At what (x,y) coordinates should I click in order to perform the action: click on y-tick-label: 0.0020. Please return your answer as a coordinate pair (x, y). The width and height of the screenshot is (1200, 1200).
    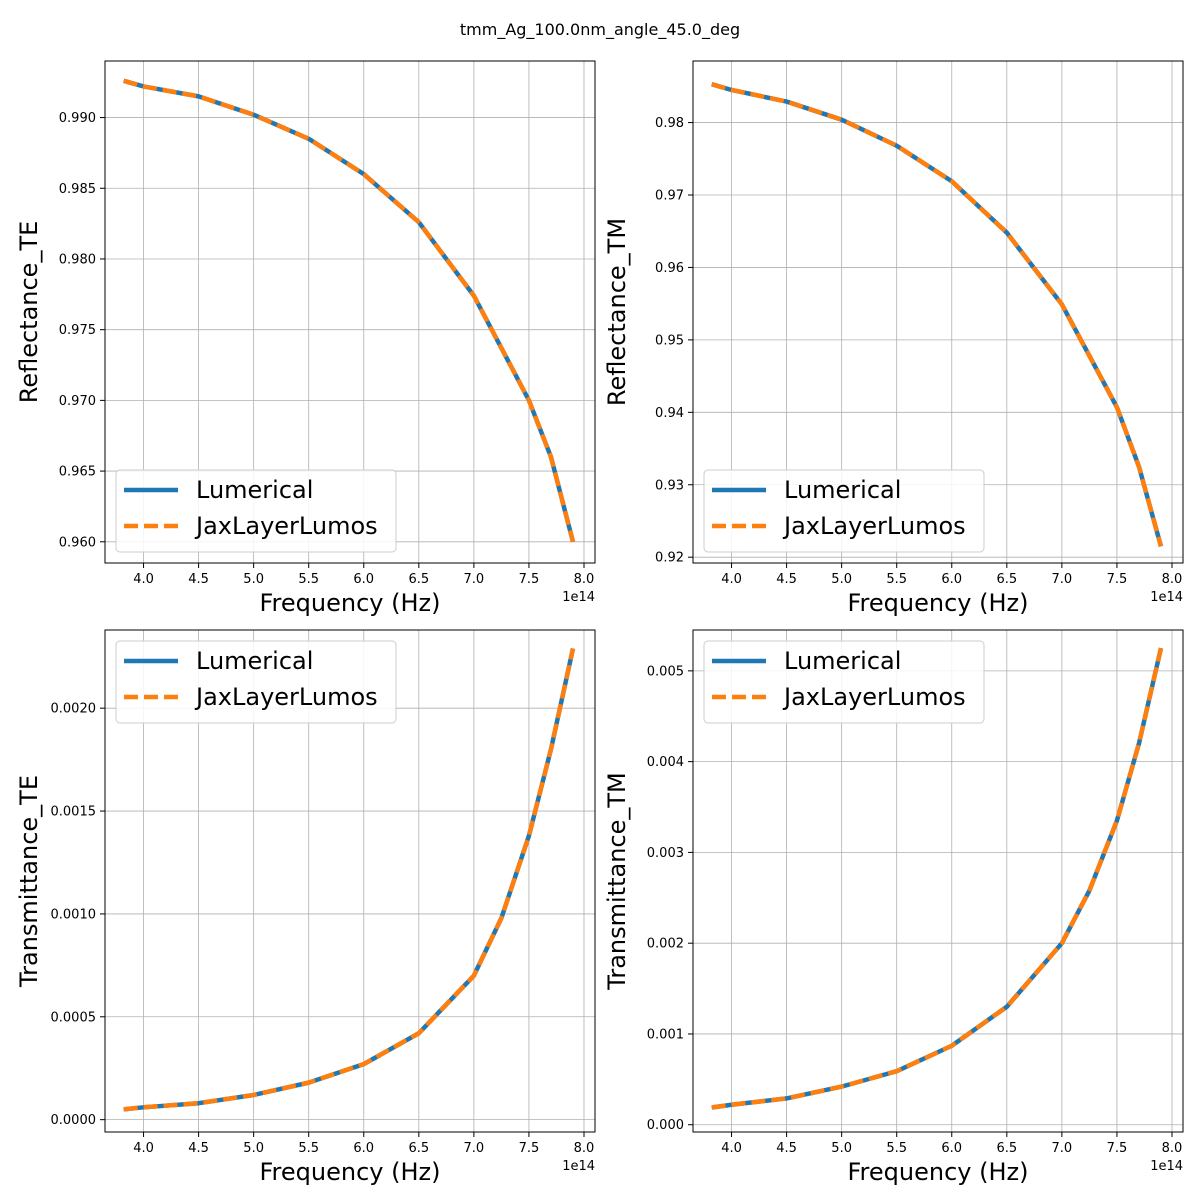
    Looking at the image, I should click on (74, 709).